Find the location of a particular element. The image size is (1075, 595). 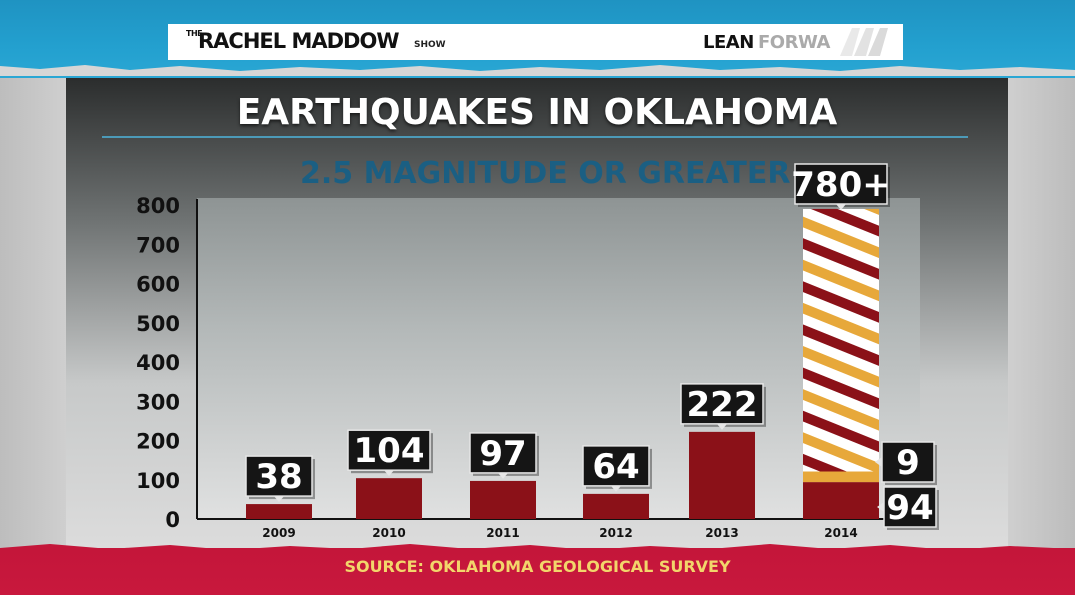

x-tick-label: 2009 is located at coordinates (278, 533).